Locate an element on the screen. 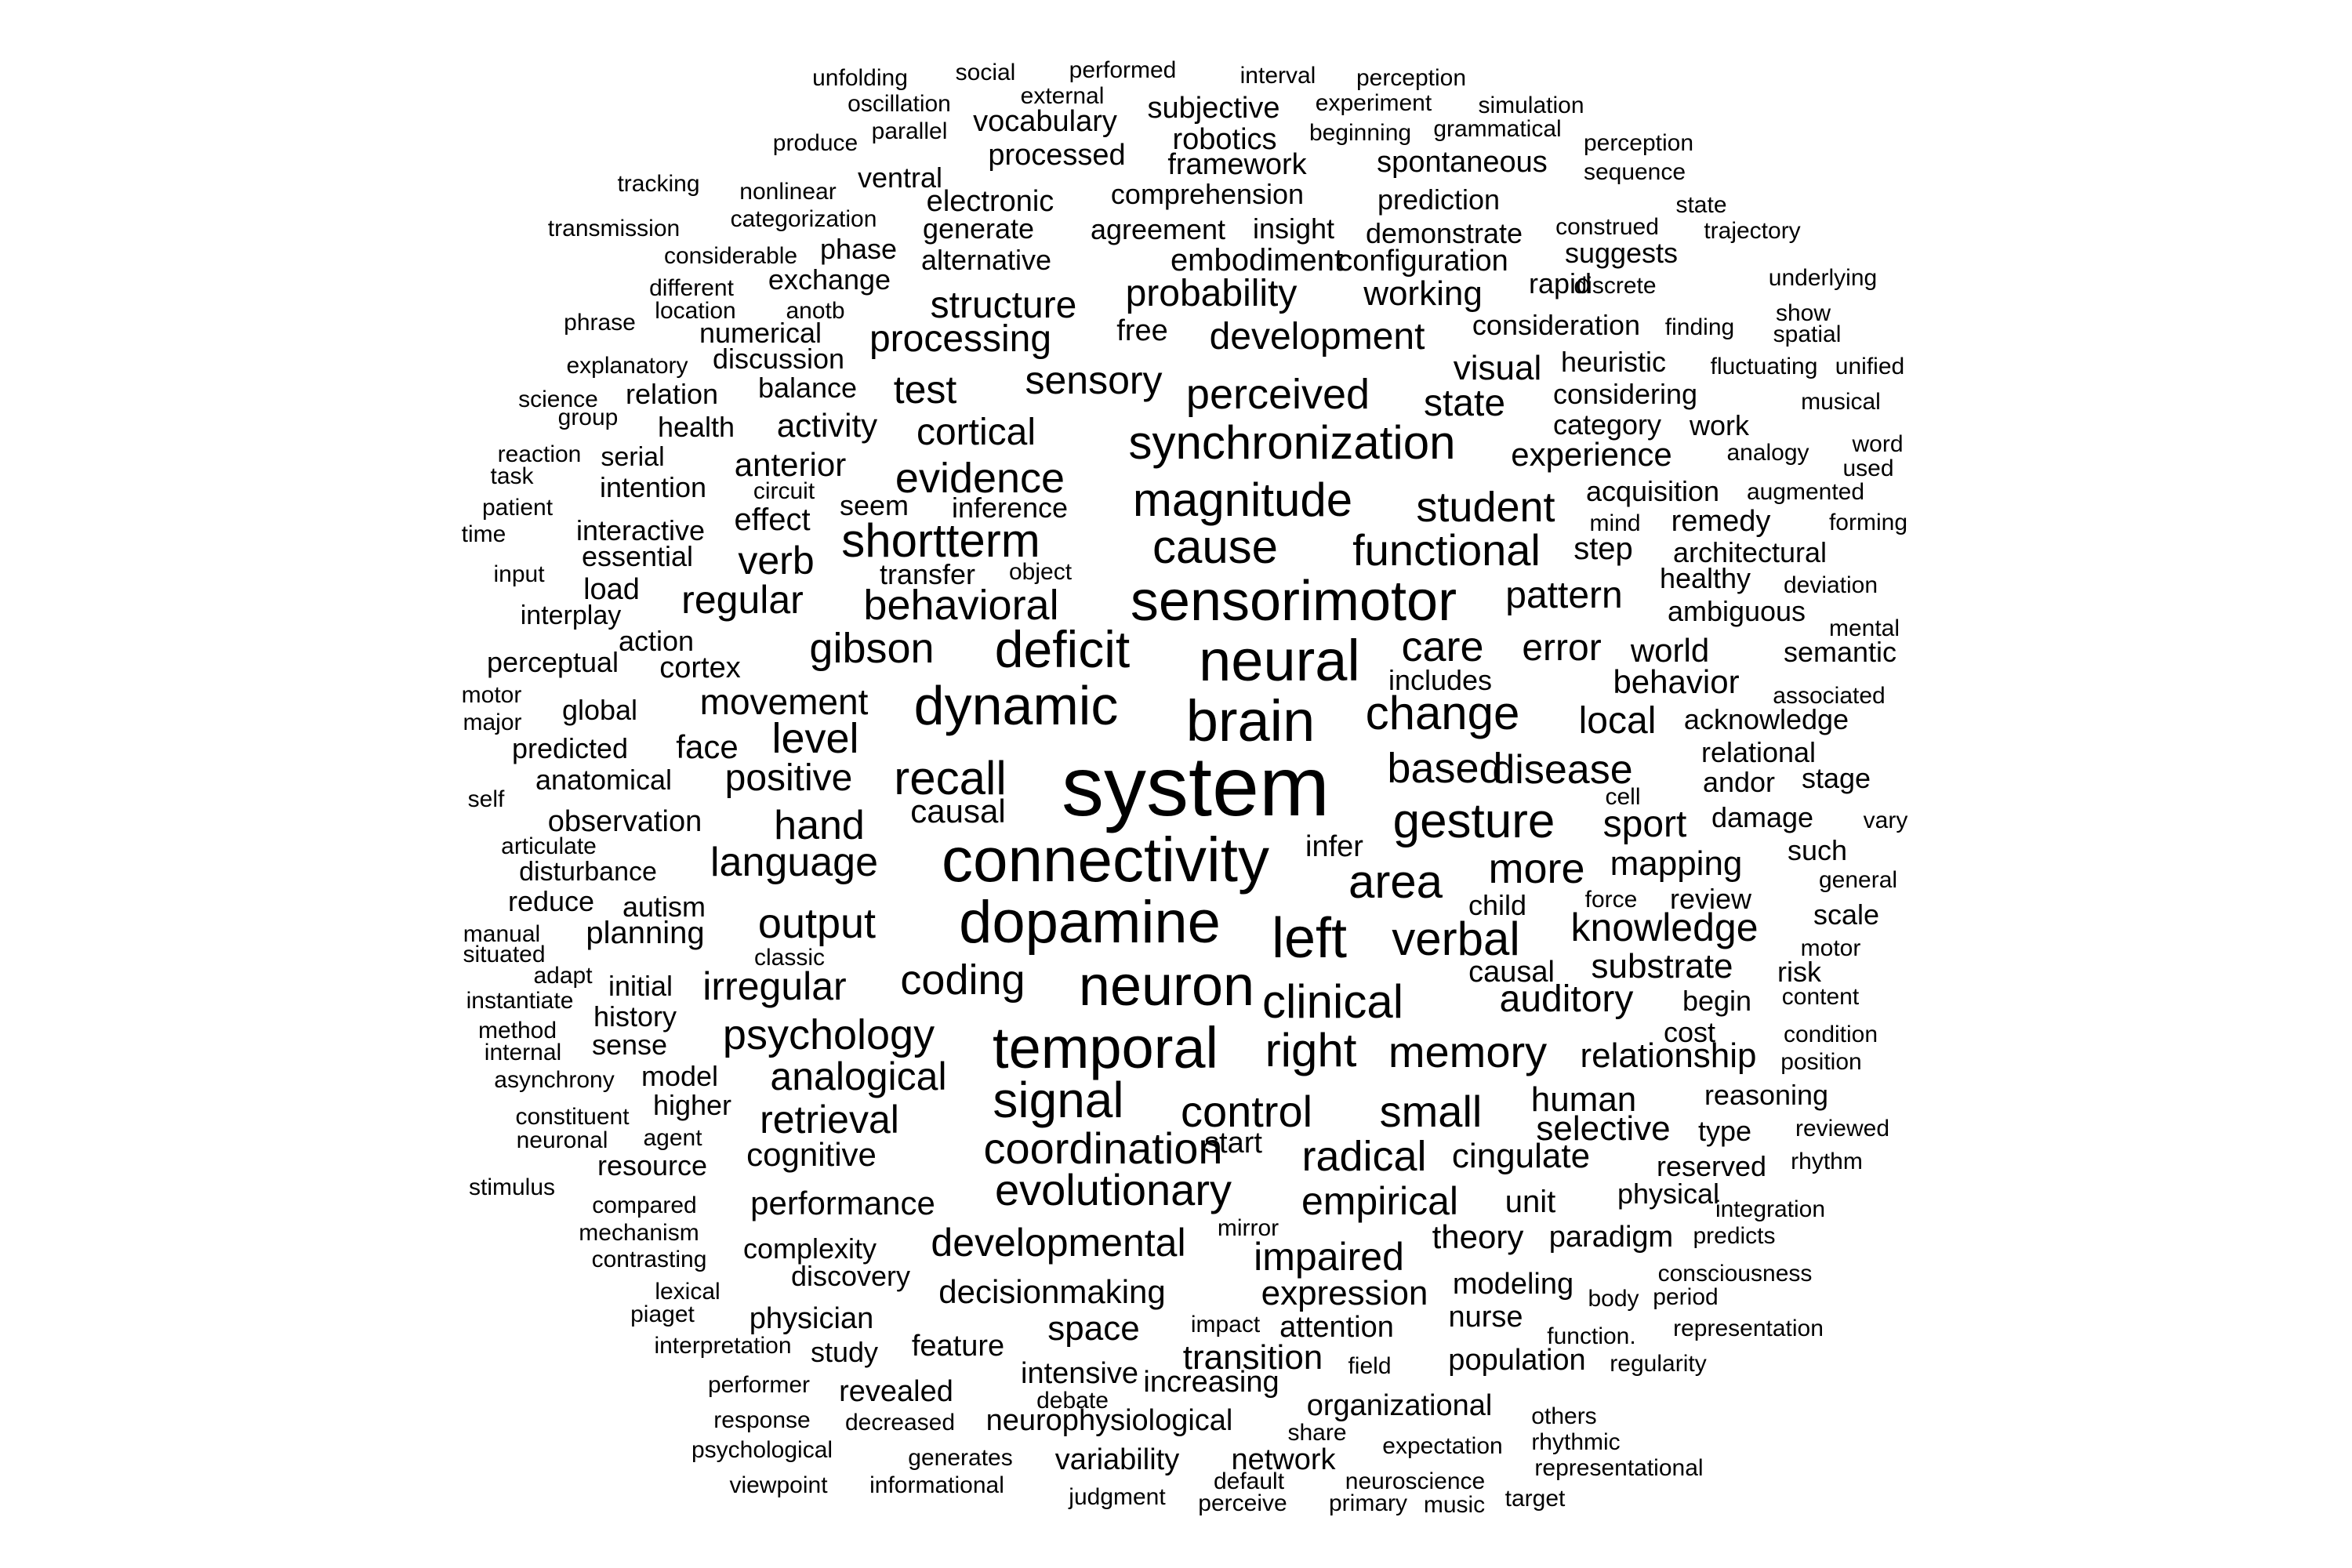  cloud-word-behavior: behavior is located at coordinates (1676, 681).